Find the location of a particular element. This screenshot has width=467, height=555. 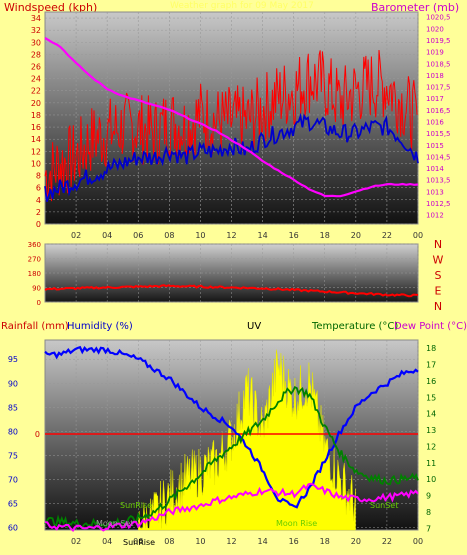

temperature-tick-label: 13 is located at coordinates (431, 430).